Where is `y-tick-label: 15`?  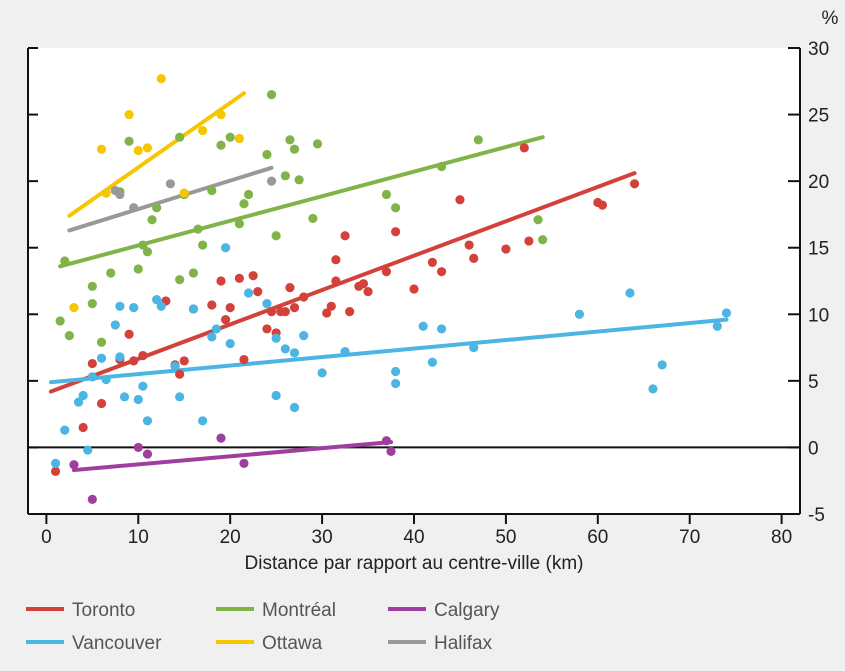 y-tick-label: 15 is located at coordinates (818, 249).